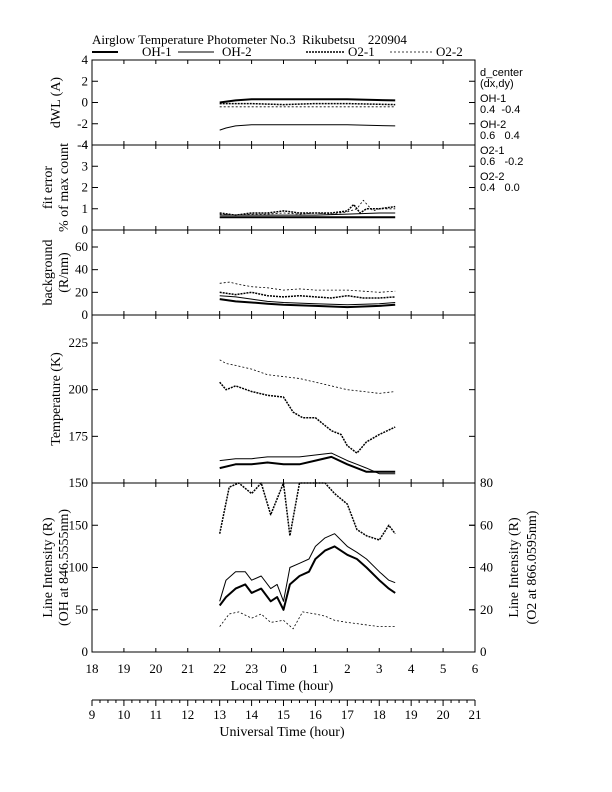 This screenshot has width=612, height=792. Describe the element at coordinates (411, 714) in the screenshot. I see `ut-tick-label: 19` at that location.